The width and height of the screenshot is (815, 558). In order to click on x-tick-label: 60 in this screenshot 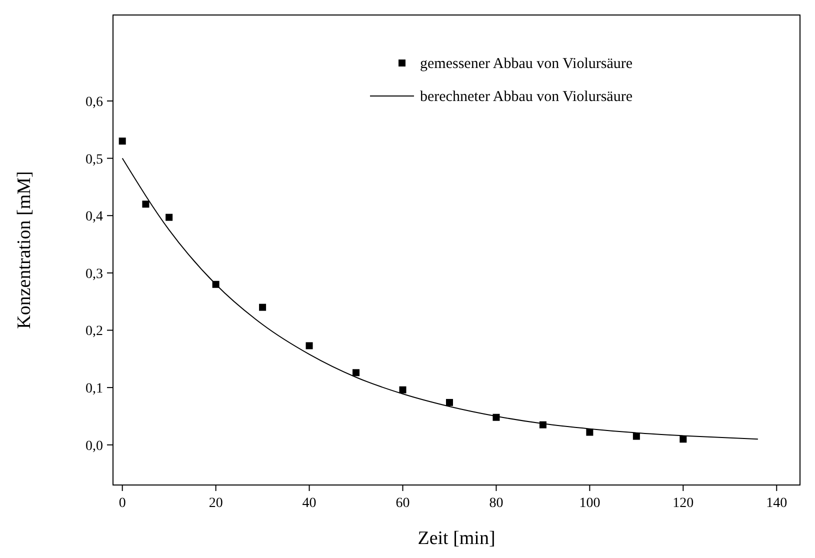, I will do `click(403, 503)`.